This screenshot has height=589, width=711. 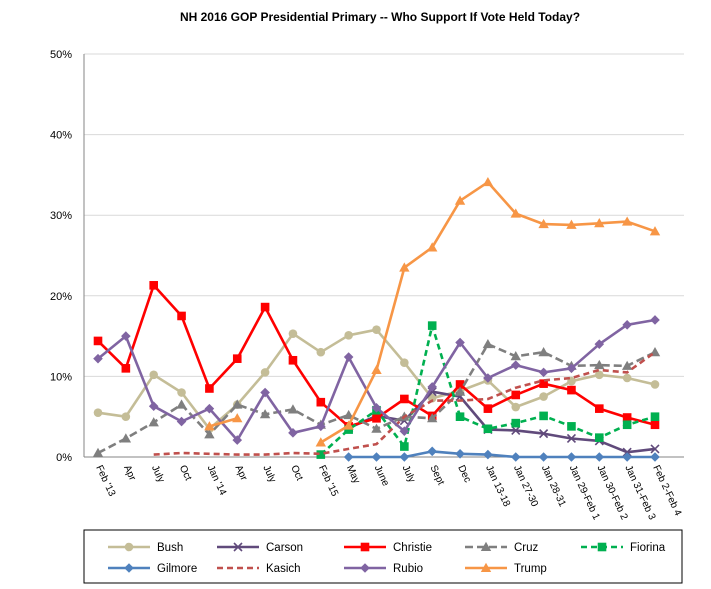 I want to click on legend-item-fiorina: Fiorina, so click(x=623, y=548).